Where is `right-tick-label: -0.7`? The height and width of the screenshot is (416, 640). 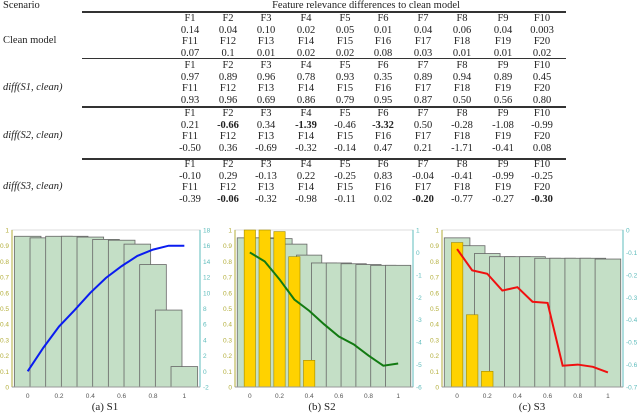 right-tick-label: -0.7 is located at coordinates (632, 388).